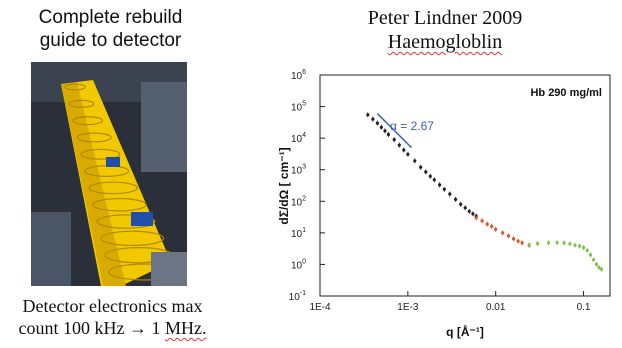  I want to click on photo-floor-equipment, so click(169, 269).